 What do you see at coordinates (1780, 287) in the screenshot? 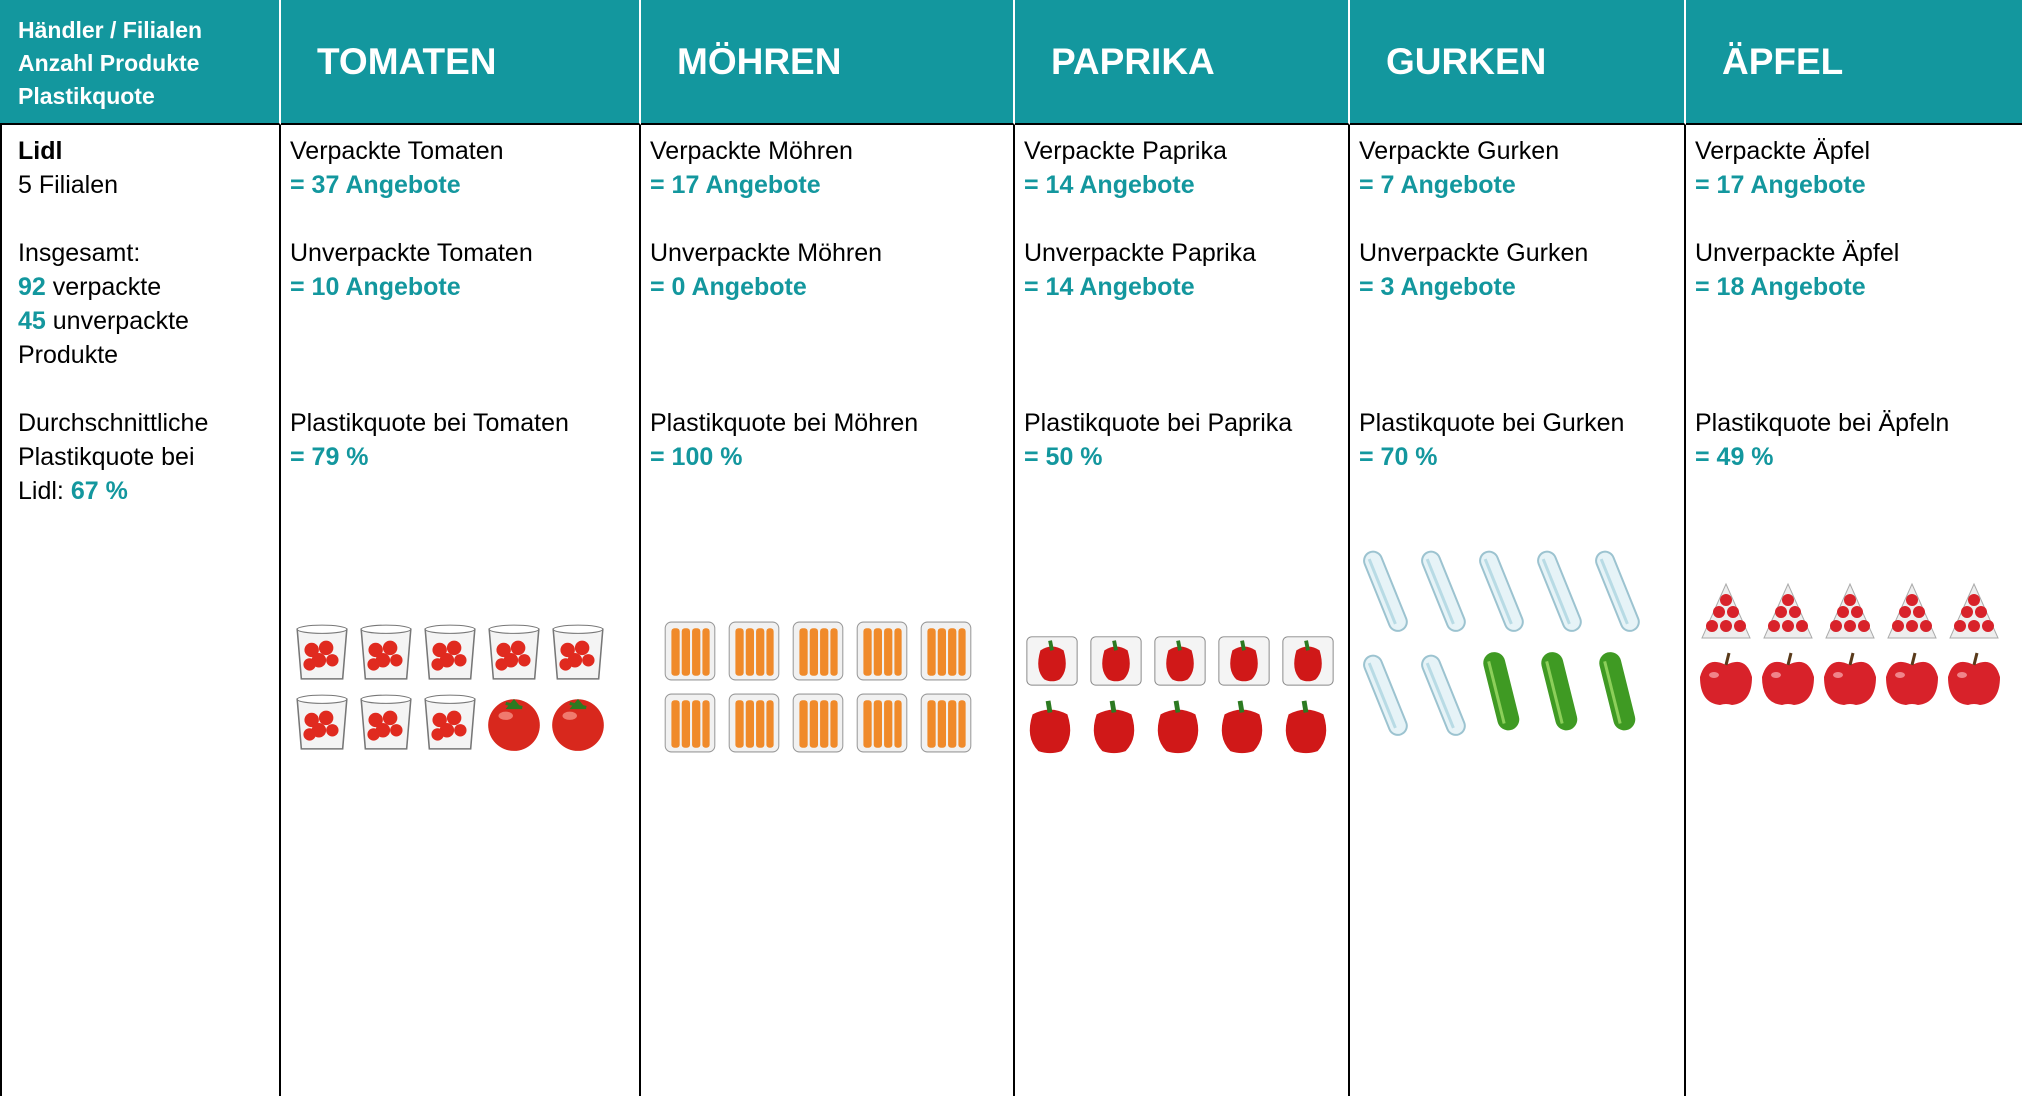
I see `unpacked-value: = 18 Angebote` at bounding box center [1780, 287].